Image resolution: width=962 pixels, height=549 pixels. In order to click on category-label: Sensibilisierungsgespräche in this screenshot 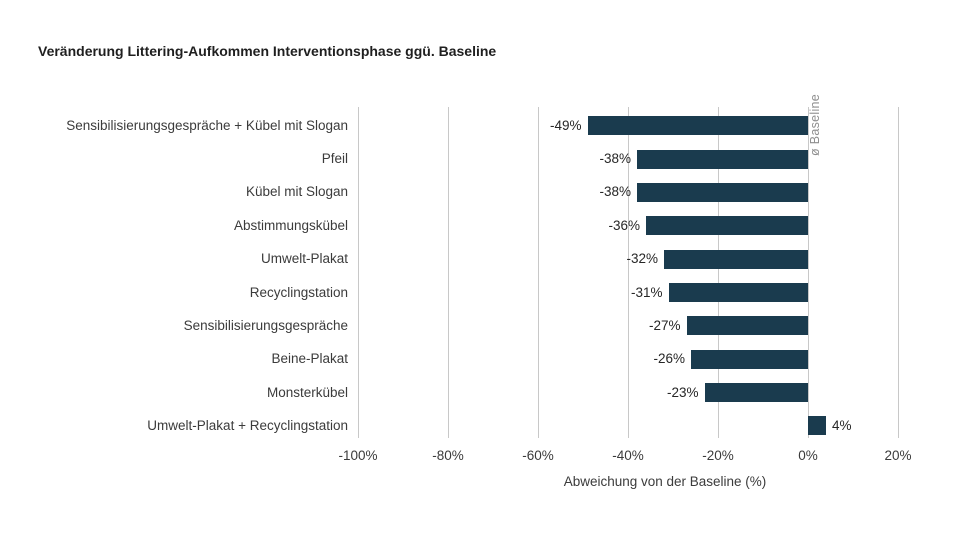, I will do `click(265, 325)`.